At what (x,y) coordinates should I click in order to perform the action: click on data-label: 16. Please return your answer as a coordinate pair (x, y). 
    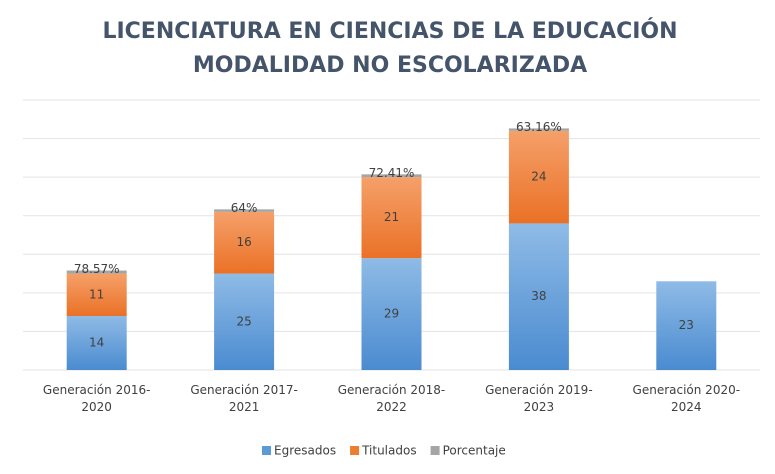
    Looking at the image, I should click on (243, 242).